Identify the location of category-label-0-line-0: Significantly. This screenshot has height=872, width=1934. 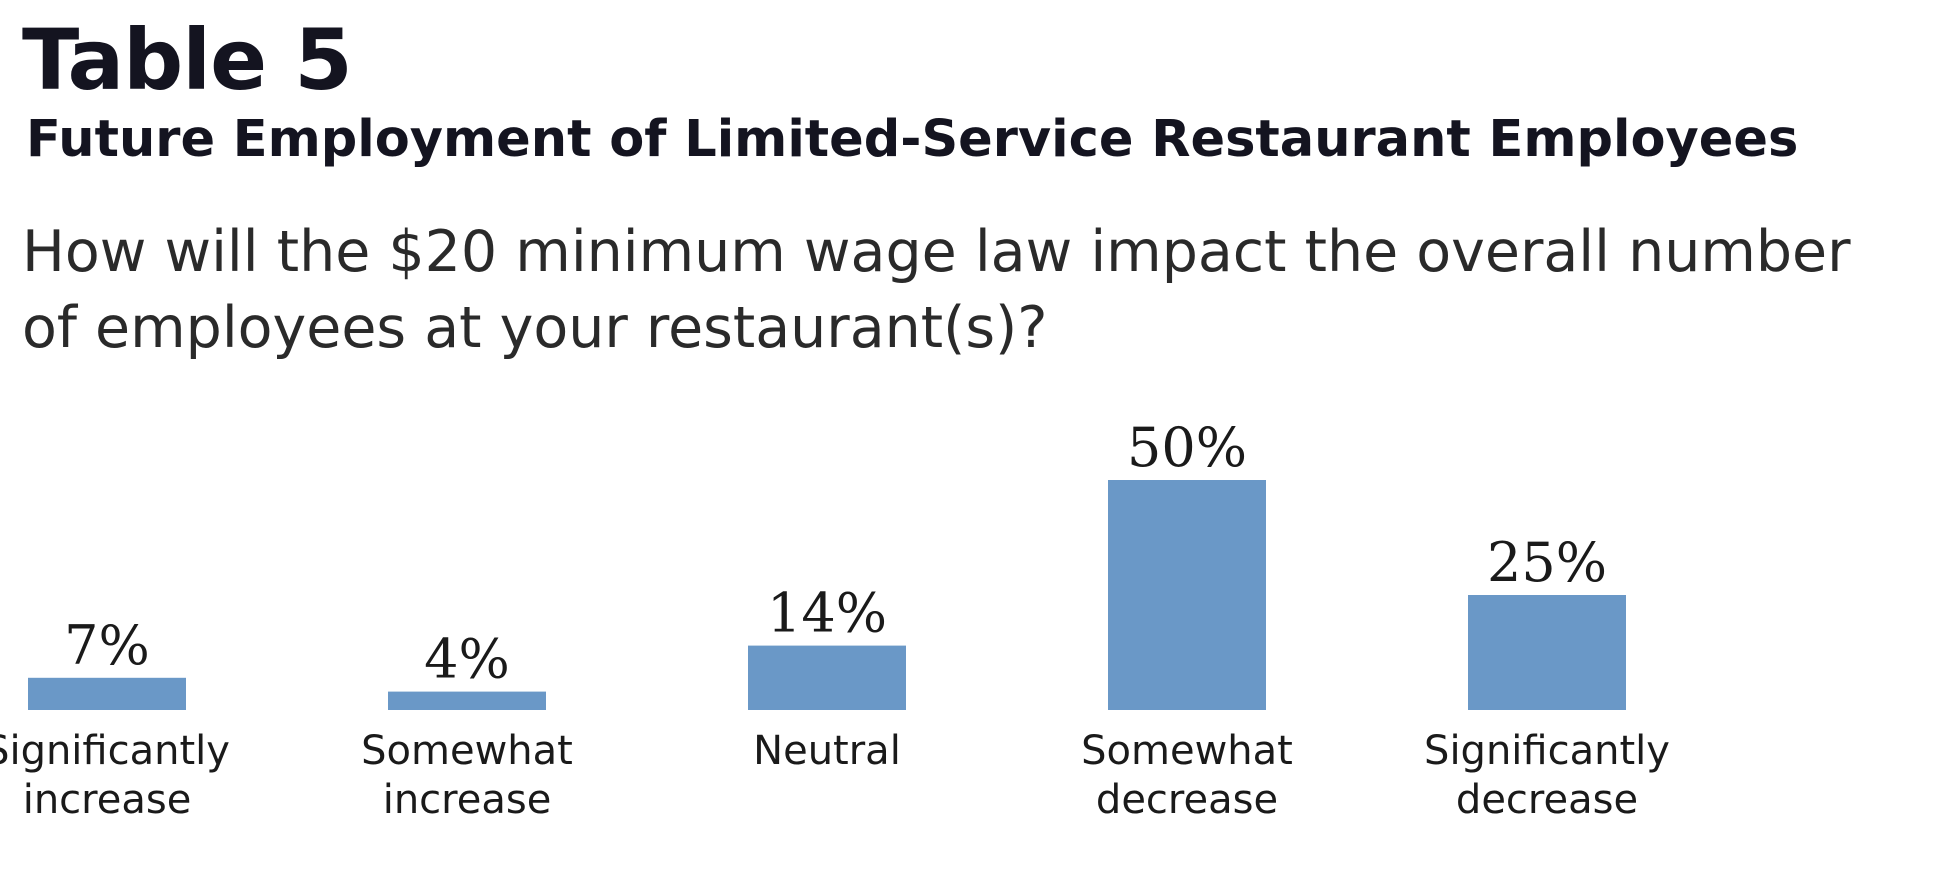
(115, 751).